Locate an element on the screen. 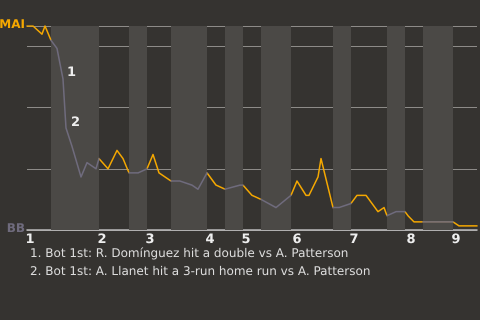 This screenshot has height=320, width=480. x-tick-label: 4 is located at coordinates (210, 239).